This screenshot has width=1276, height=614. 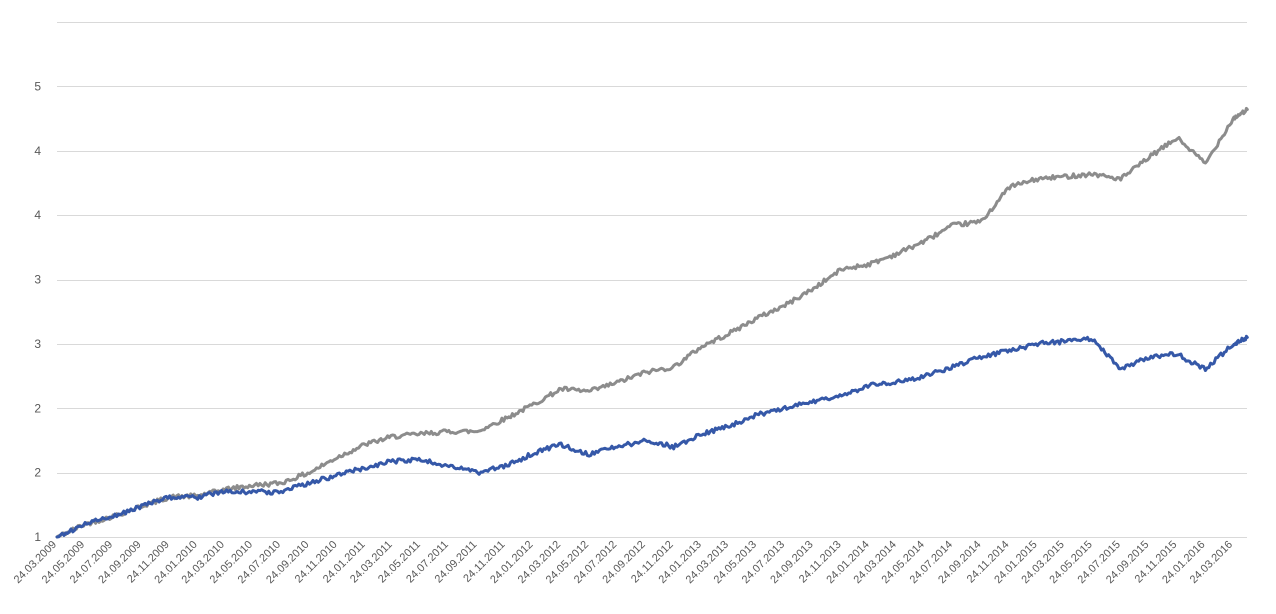 What do you see at coordinates (37, 86) in the screenshot?
I see `y-tick-label: 5` at bounding box center [37, 86].